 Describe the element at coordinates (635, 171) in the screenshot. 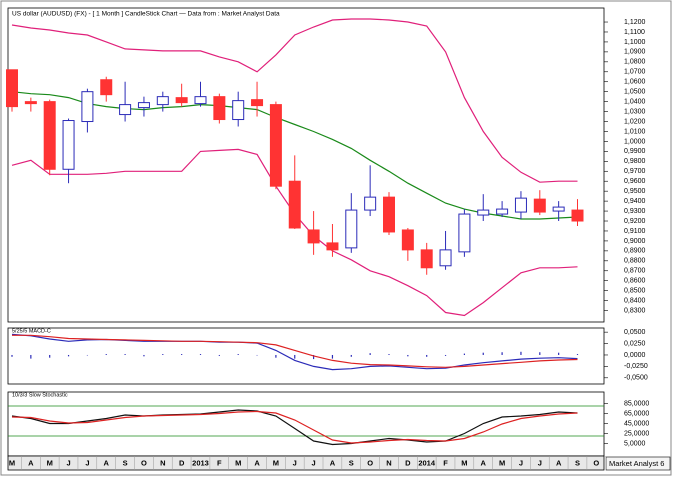

I see `y-tick-label: 0,9700` at that location.